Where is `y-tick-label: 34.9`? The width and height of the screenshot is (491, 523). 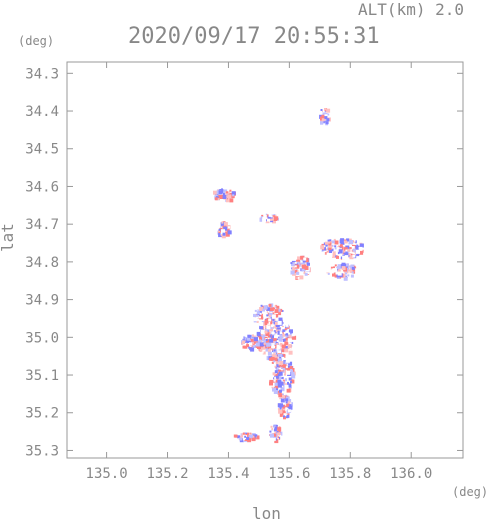 y-tick-label: 34.9 is located at coordinates (42, 301).